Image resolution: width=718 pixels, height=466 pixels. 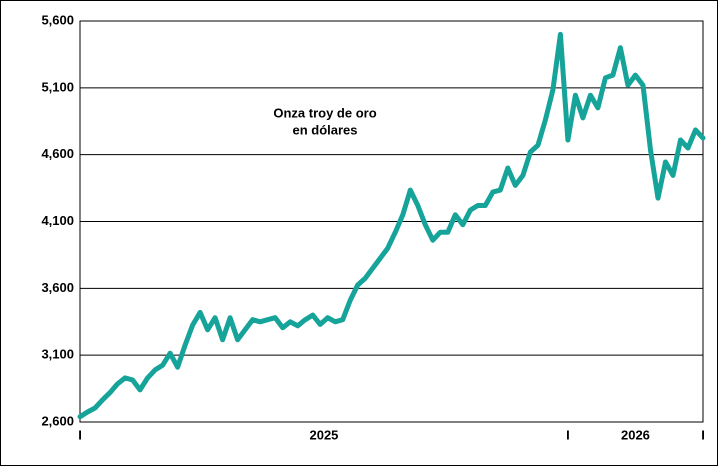 What do you see at coordinates (57, 287) in the screenshot?
I see `y-tick-label: 3,600` at bounding box center [57, 287].